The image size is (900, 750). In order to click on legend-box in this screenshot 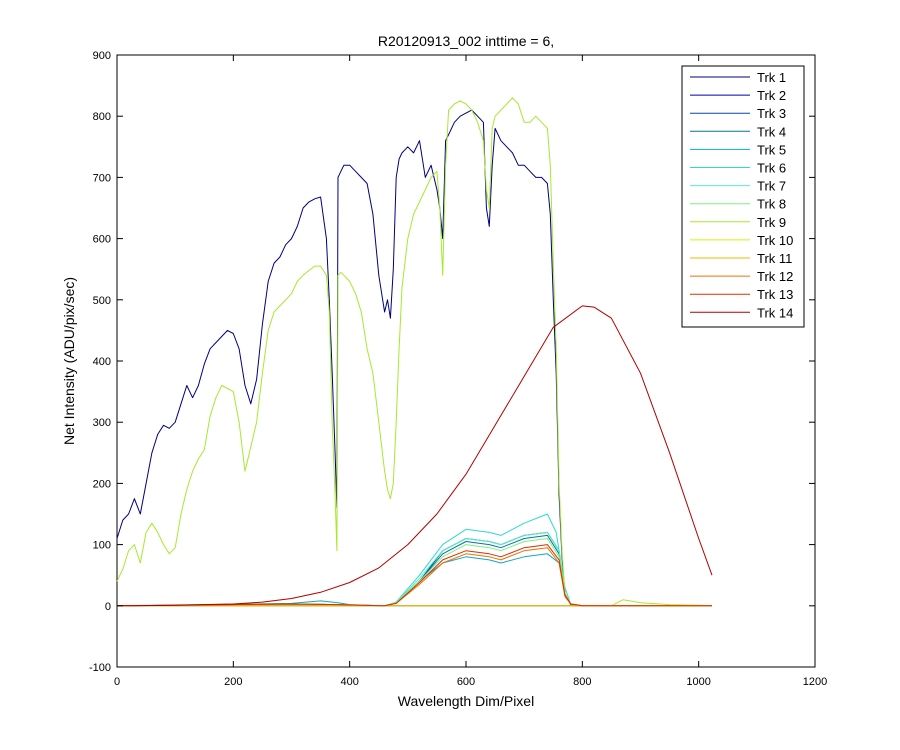, I will do `click(743, 196)`.